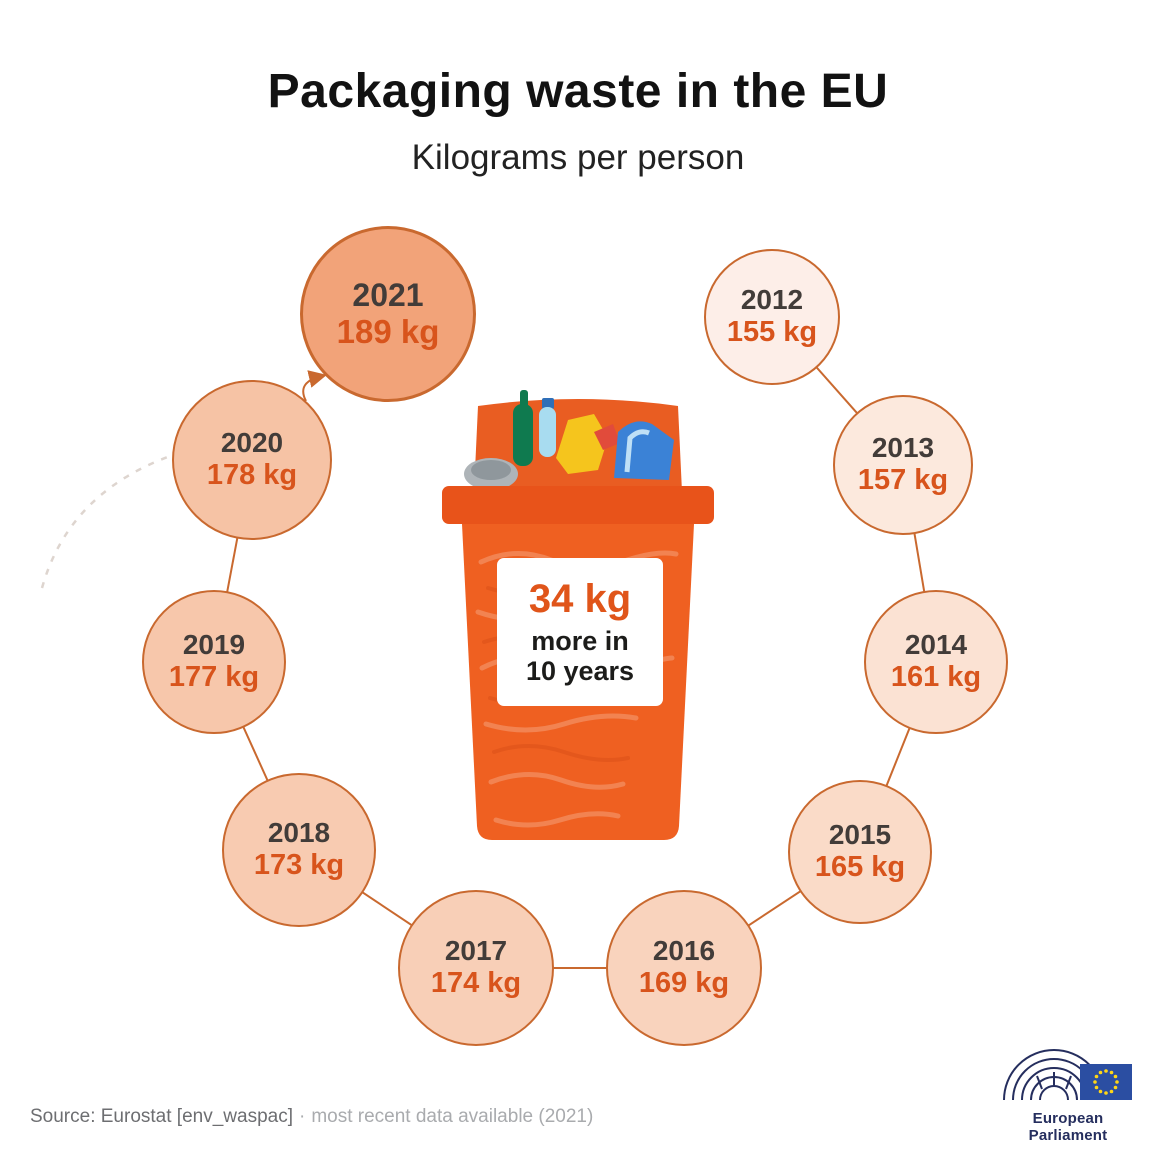 Image resolution: width=1156 pixels, height=1156 pixels. I want to click on year-bubble-2018: 2018 173 kg, so click(299, 850).